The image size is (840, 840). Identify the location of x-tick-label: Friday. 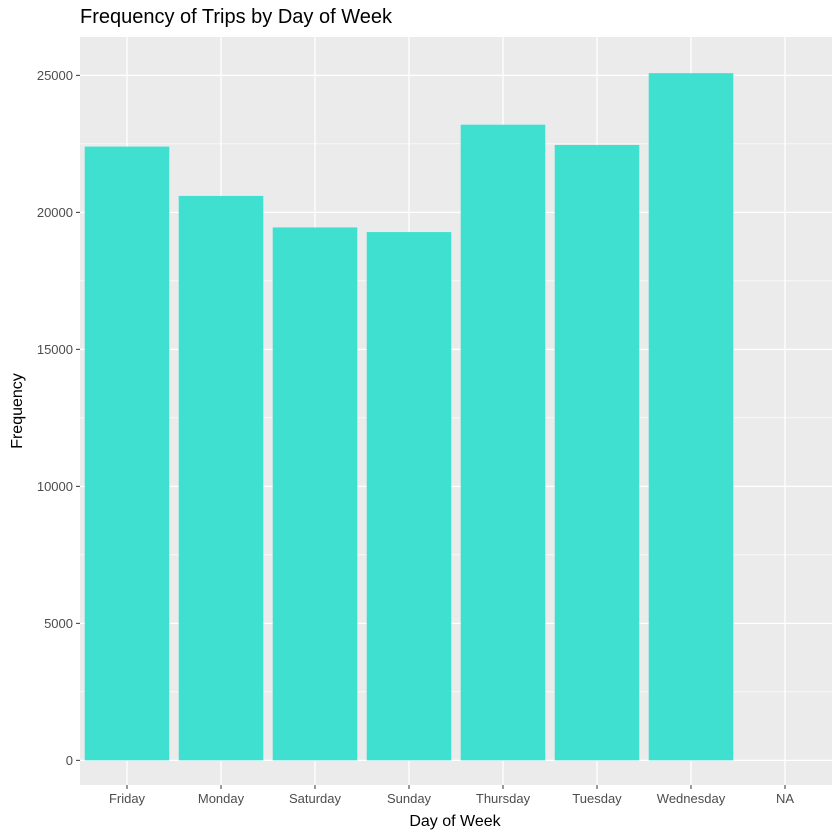
(127, 798).